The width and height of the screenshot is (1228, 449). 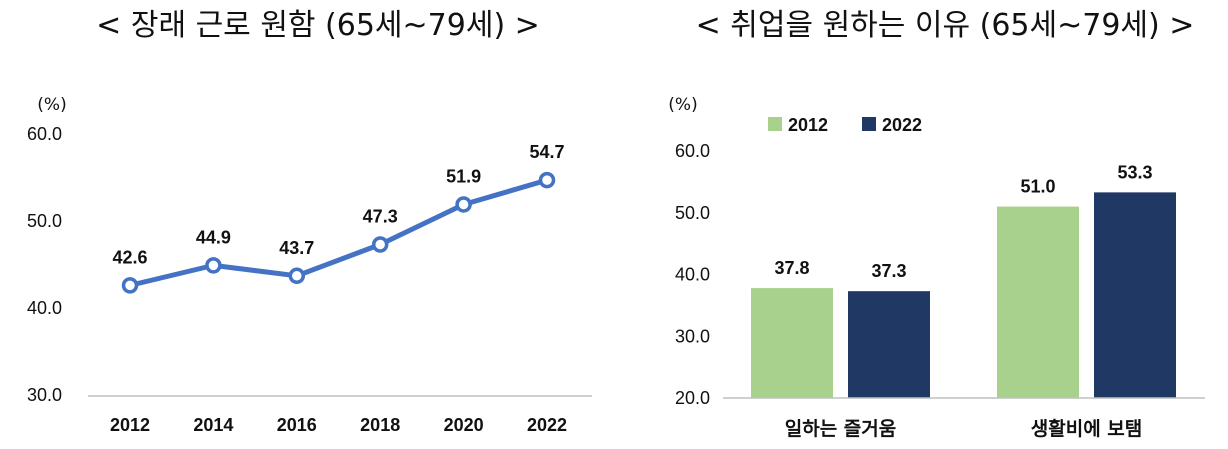 I want to click on right-chart-legend: 2012 2022, so click(x=845, y=125).